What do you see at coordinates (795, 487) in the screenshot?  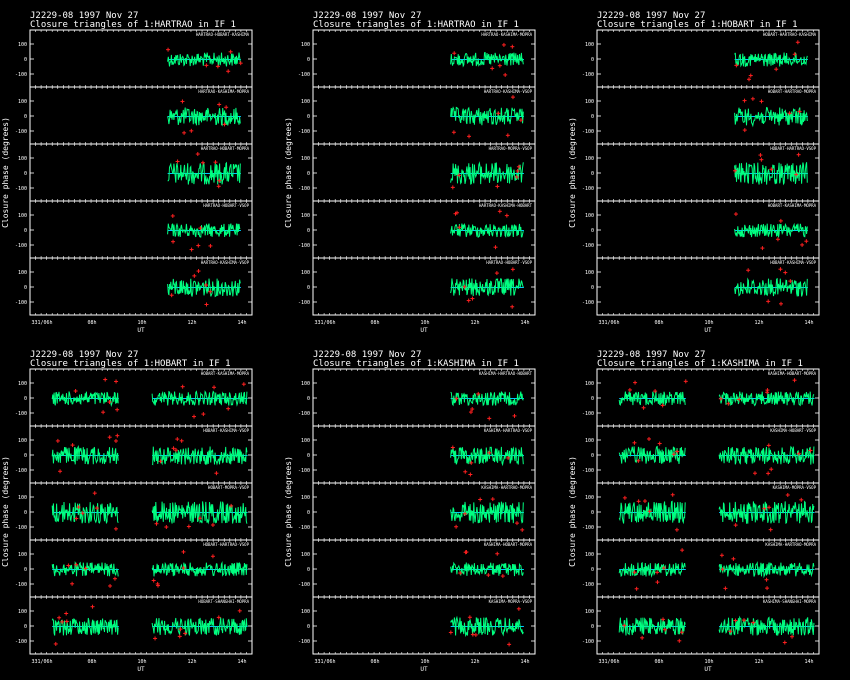 I see `triangle-label: KASHIMA-MOPRA-VSOP` at bounding box center [795, 487].